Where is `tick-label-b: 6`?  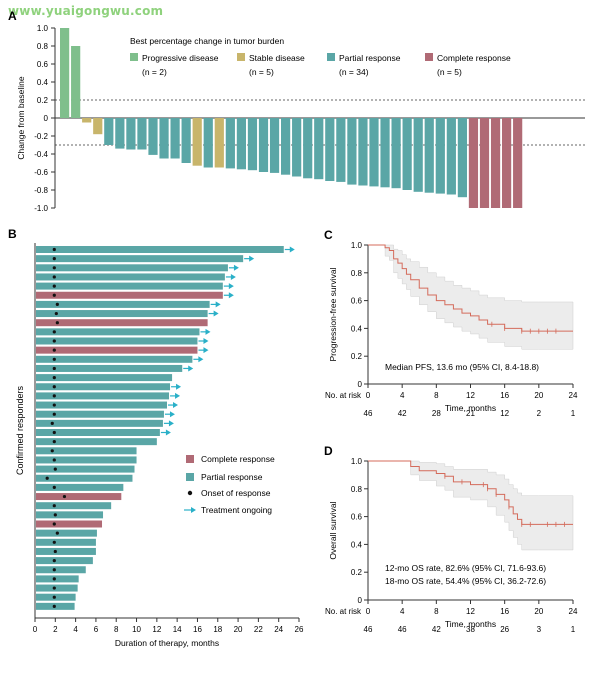
tick-label-b: 6 is located at coordinates (96, 629).